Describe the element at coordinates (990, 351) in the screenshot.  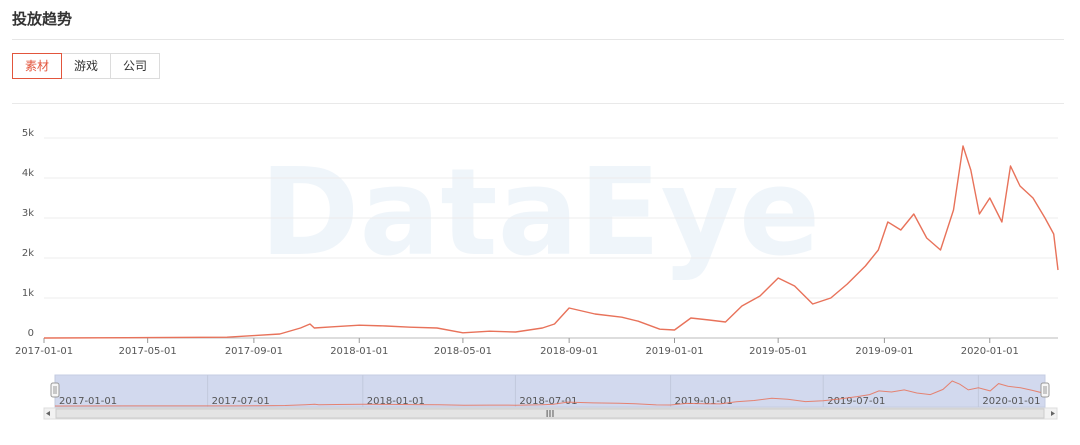
I see `x-tick-label: 2020-01-01` at that location.